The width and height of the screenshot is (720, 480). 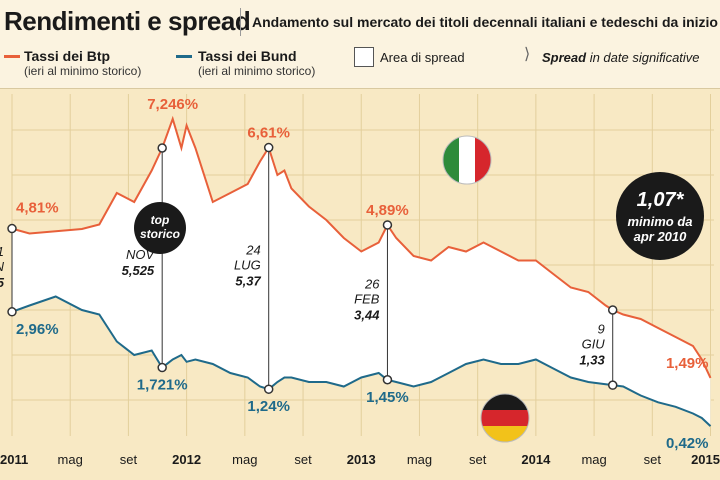 What do you see at coordinates (268, 133) in the screenshot?
I see `value-label: 6,61%` at bounding box center [268, 133].